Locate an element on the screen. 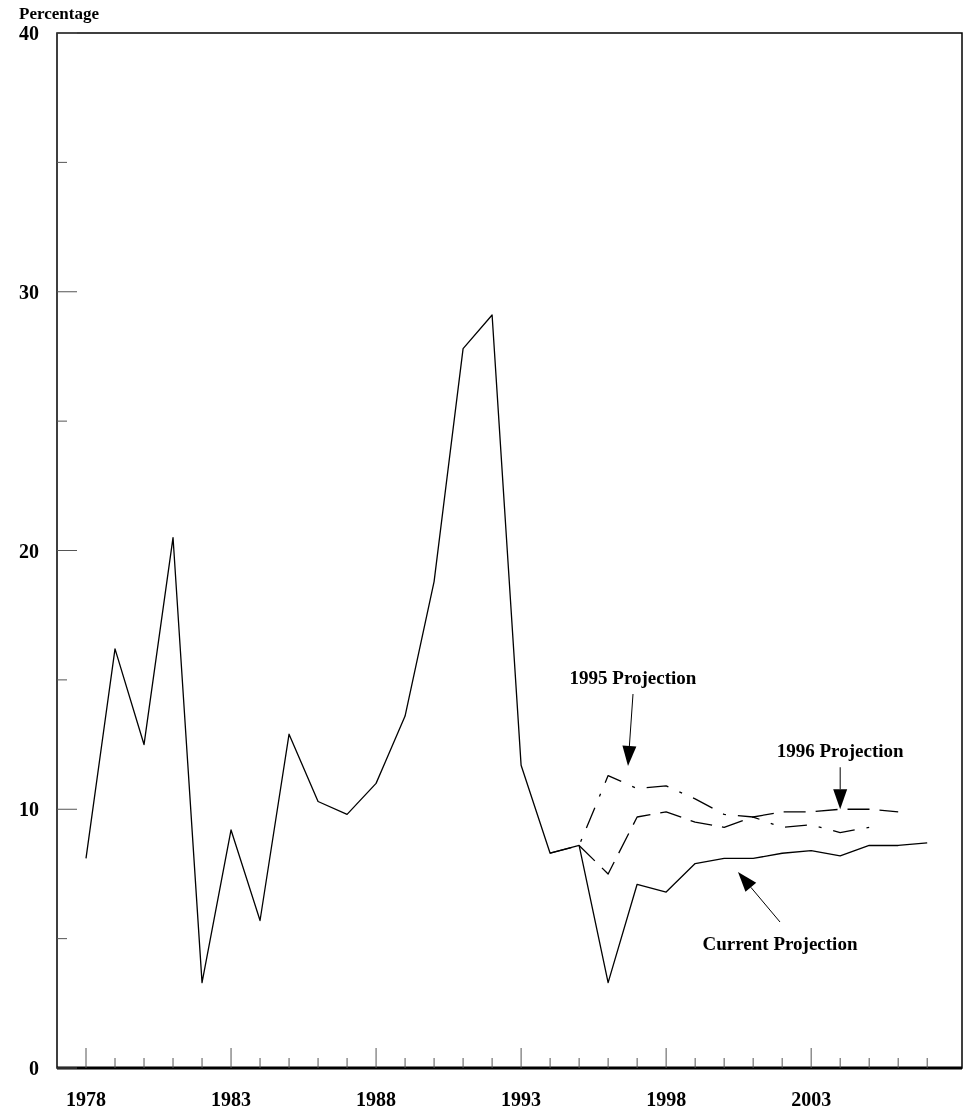 This screenshot has width=966, height=1116. y-axis-title: Percentage is located at coordinates (59, 13).